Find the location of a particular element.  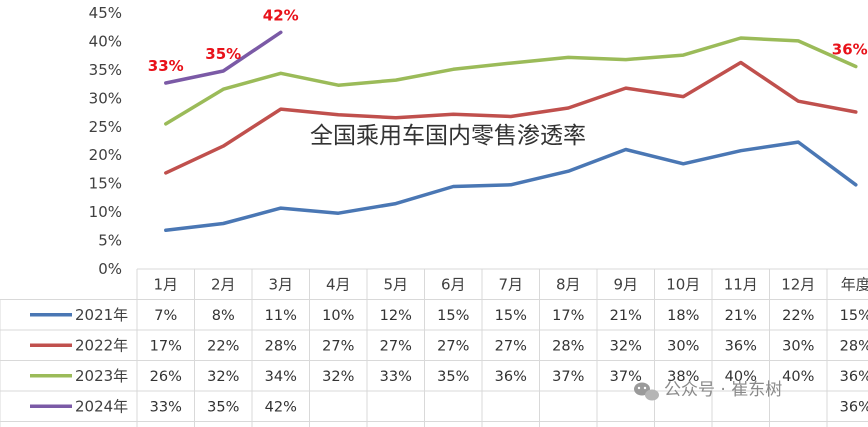

chart-title: 全国乘用车国内零售渗透率 is located at coordinates (448, 136).